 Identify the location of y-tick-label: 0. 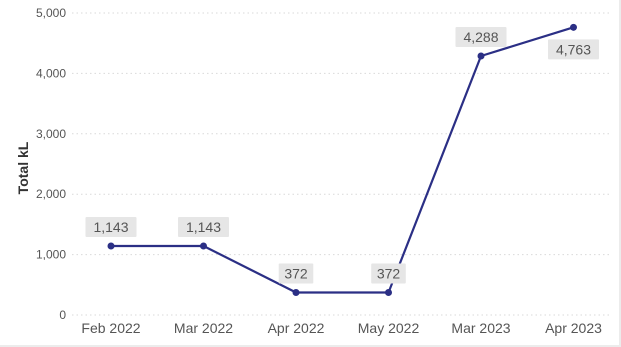
(62, 315).